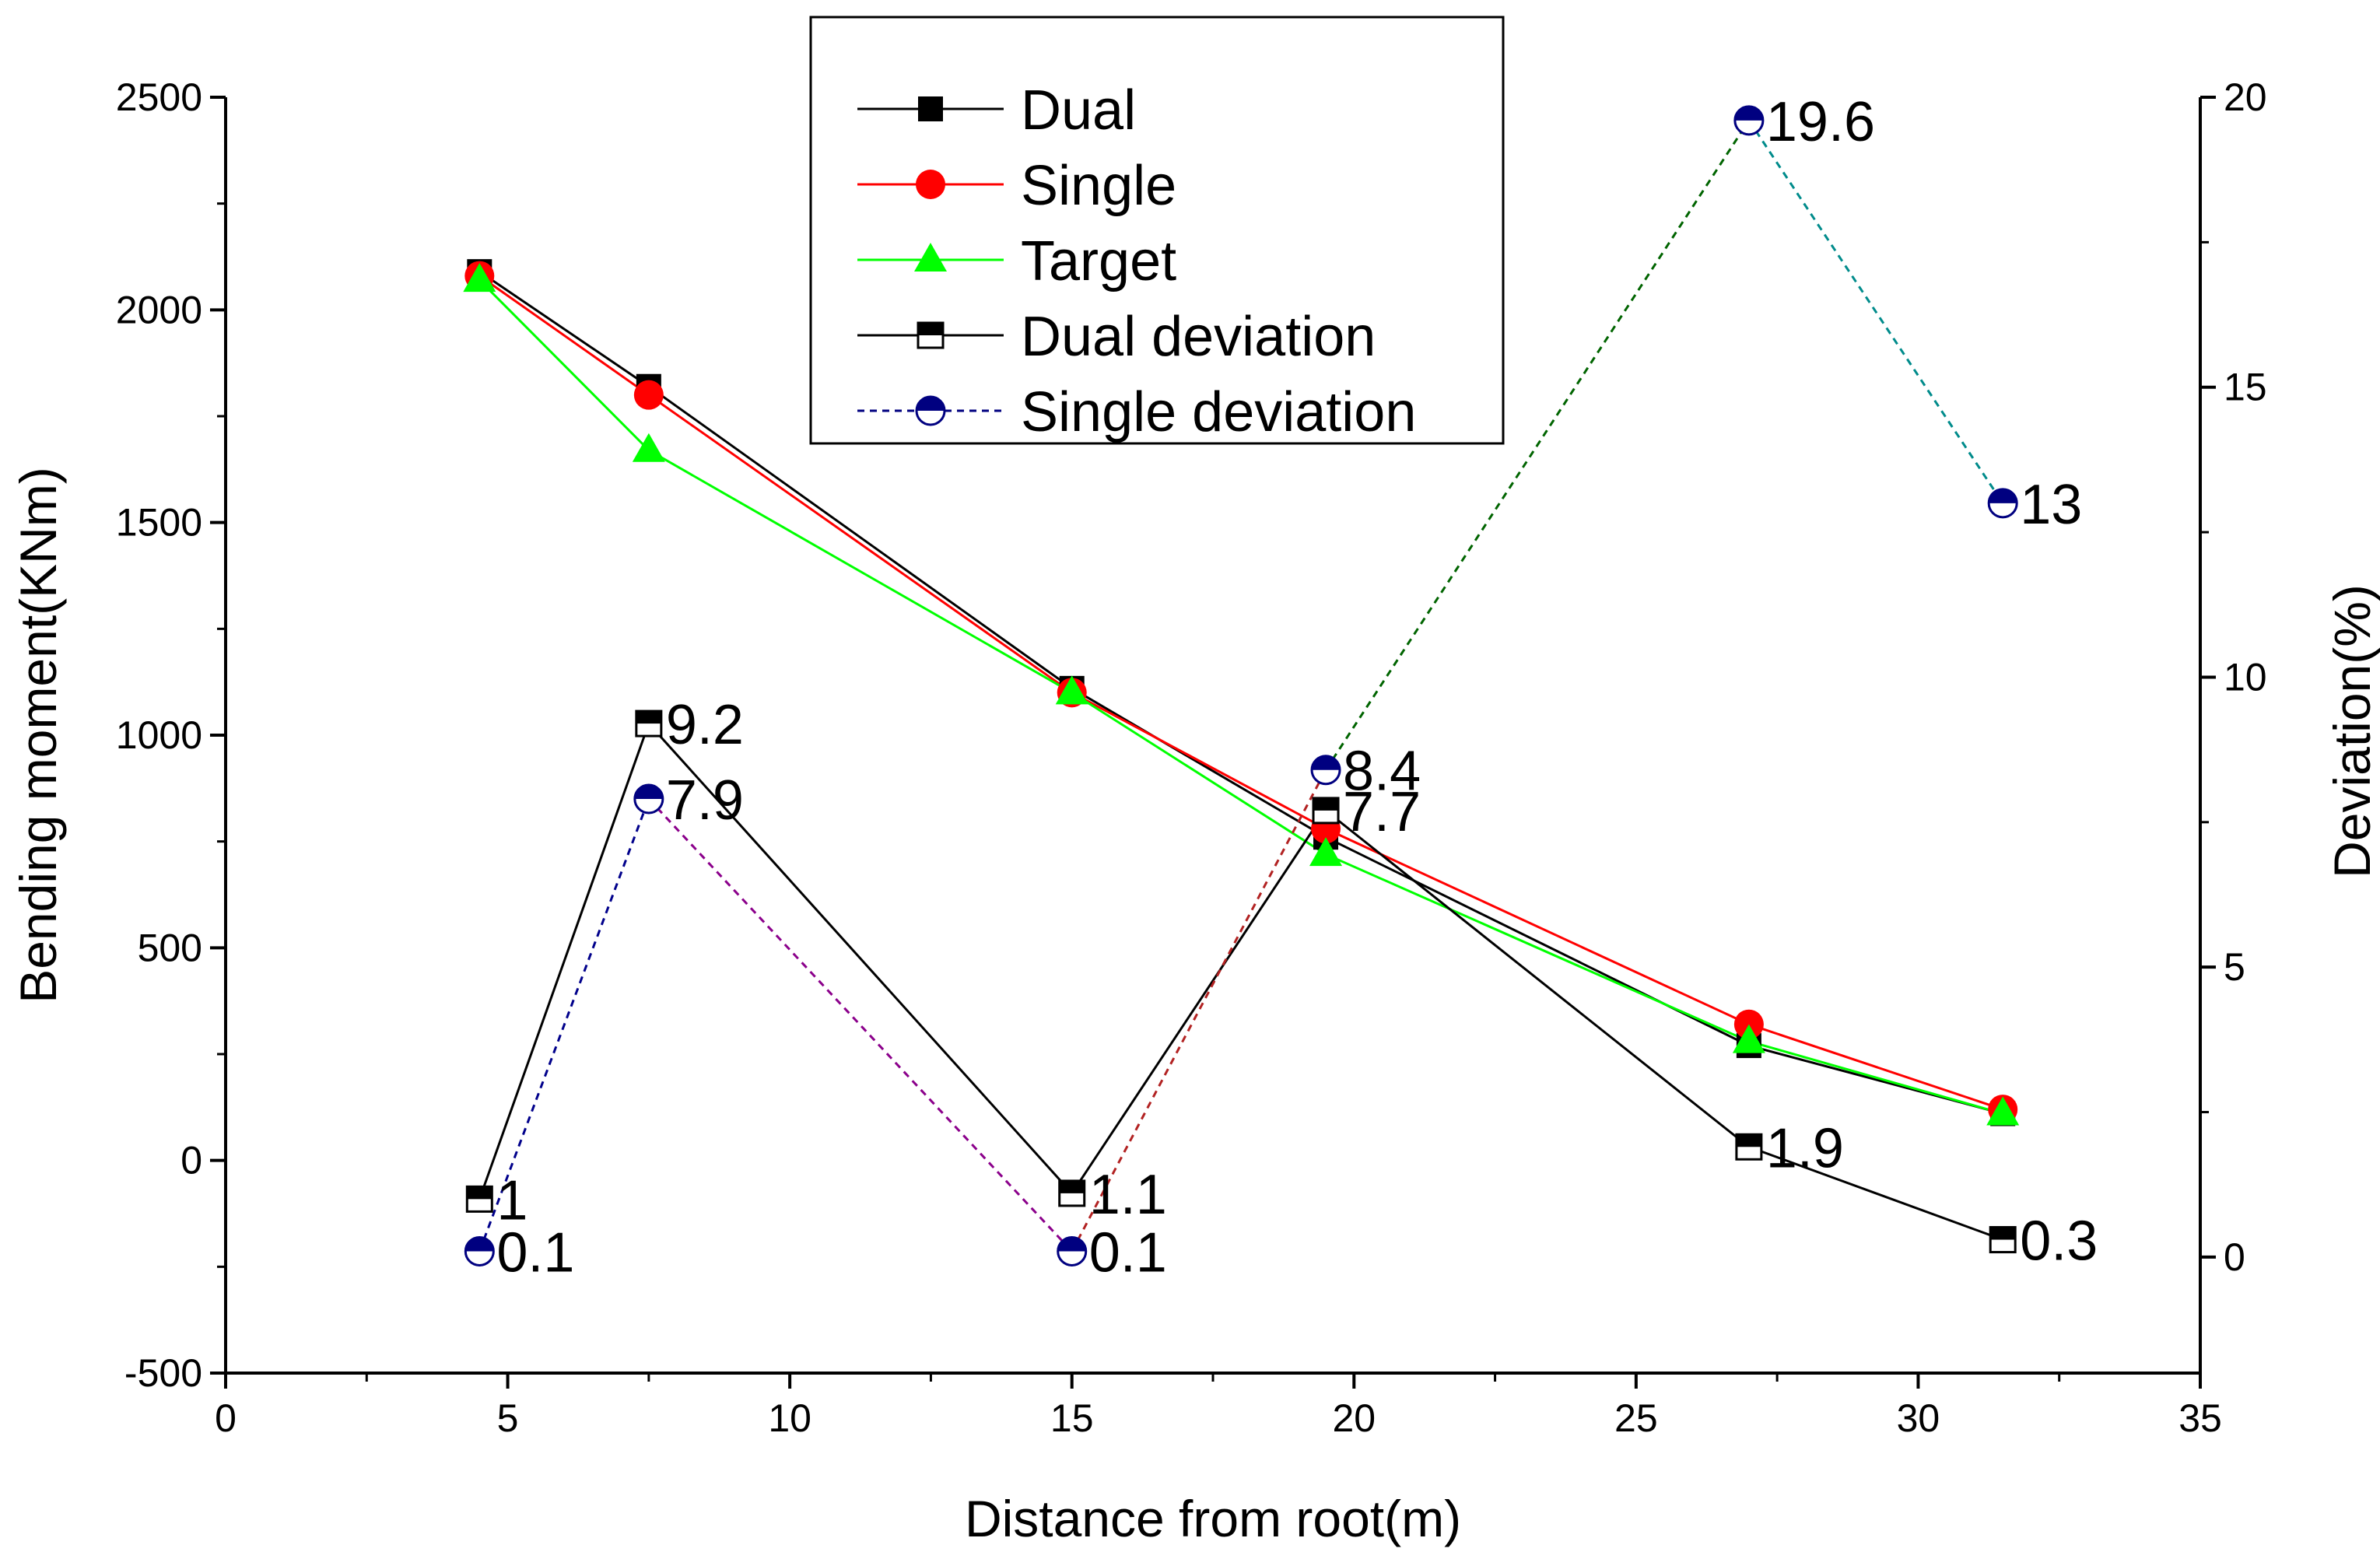 This screenshot has width=2380, height=1559. What do you see at coordinates (1072, 1418) in the screenshot?
I see `x-tick-label: 15` at bounding box center [1072, 1418].